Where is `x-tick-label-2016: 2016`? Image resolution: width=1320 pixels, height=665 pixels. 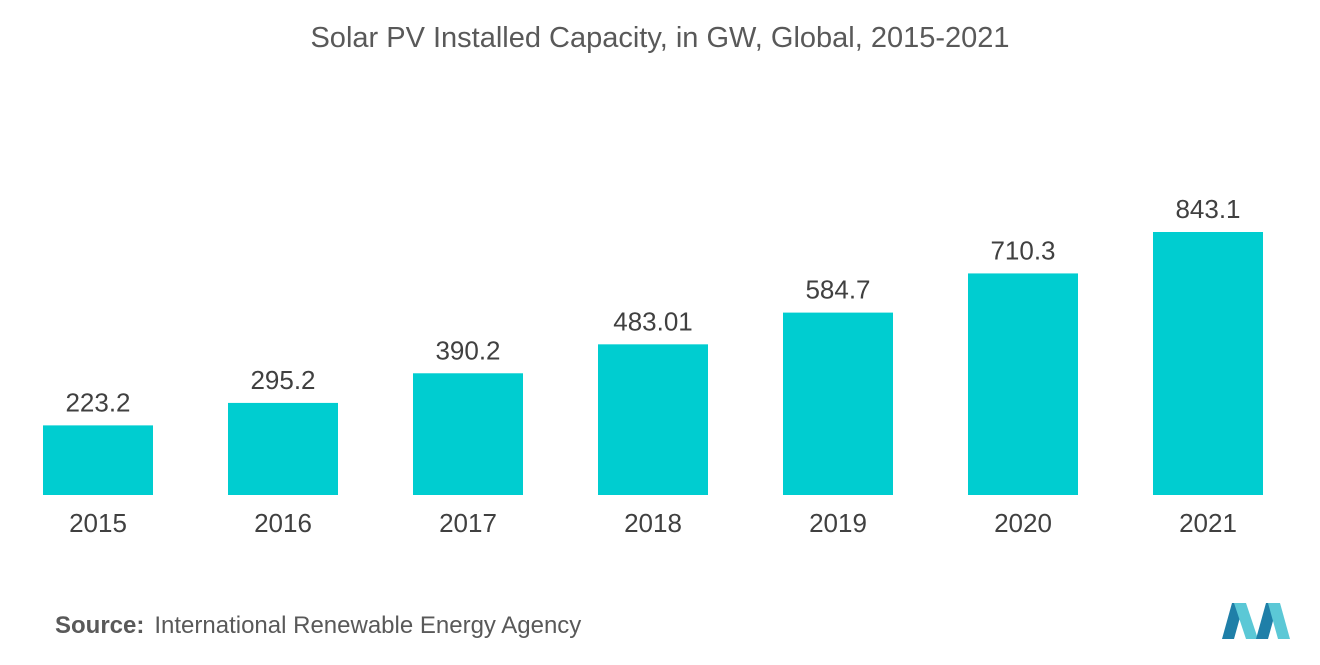 x-tick-label-2016: 2016 is located at coordinates (283, 523).